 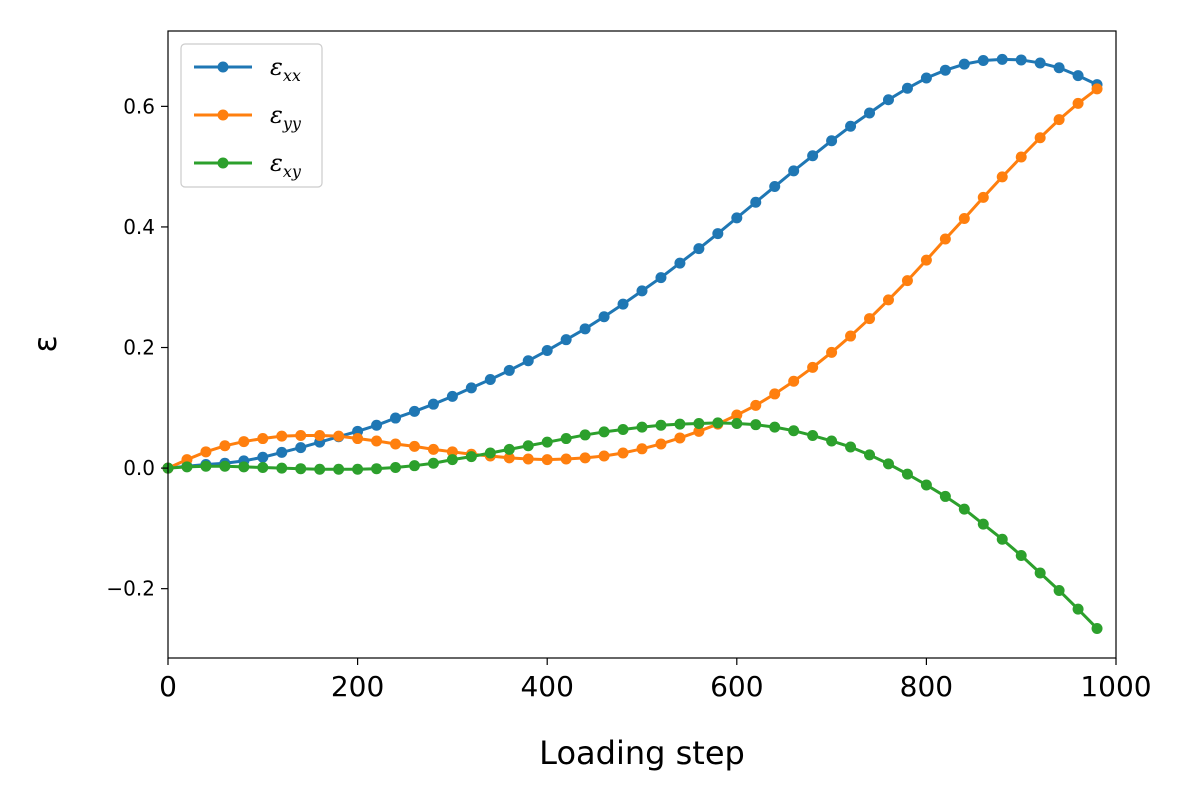 What do you see at coordinates (546, 686) in the screenshot?
I see `x-tick-label: 400` at bounding box center [546, 686].